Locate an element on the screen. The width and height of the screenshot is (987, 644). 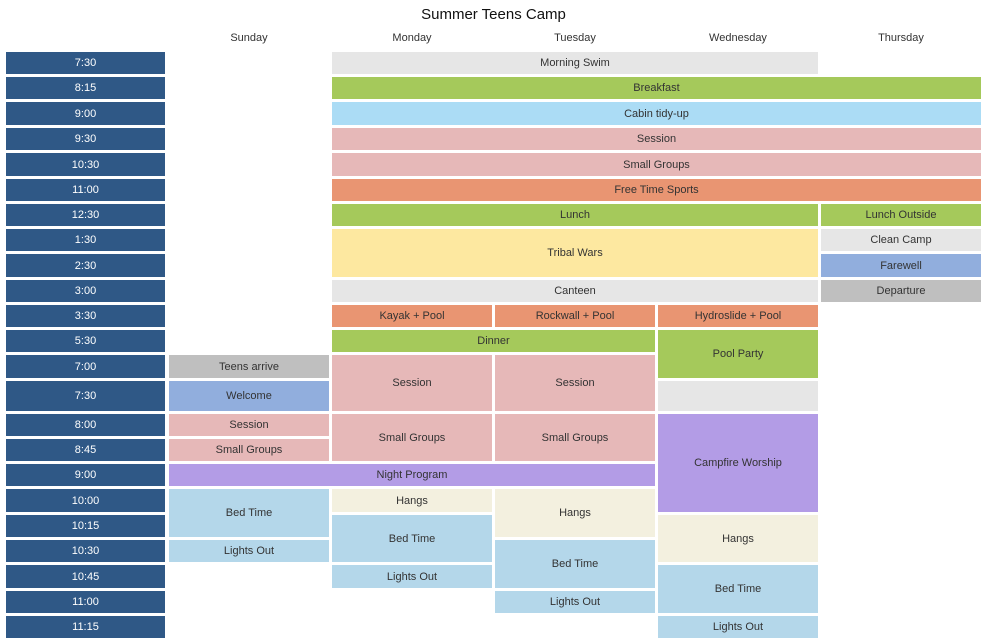
event-small-groups-sunday: Small Groups is located at coordinates (249, 450).